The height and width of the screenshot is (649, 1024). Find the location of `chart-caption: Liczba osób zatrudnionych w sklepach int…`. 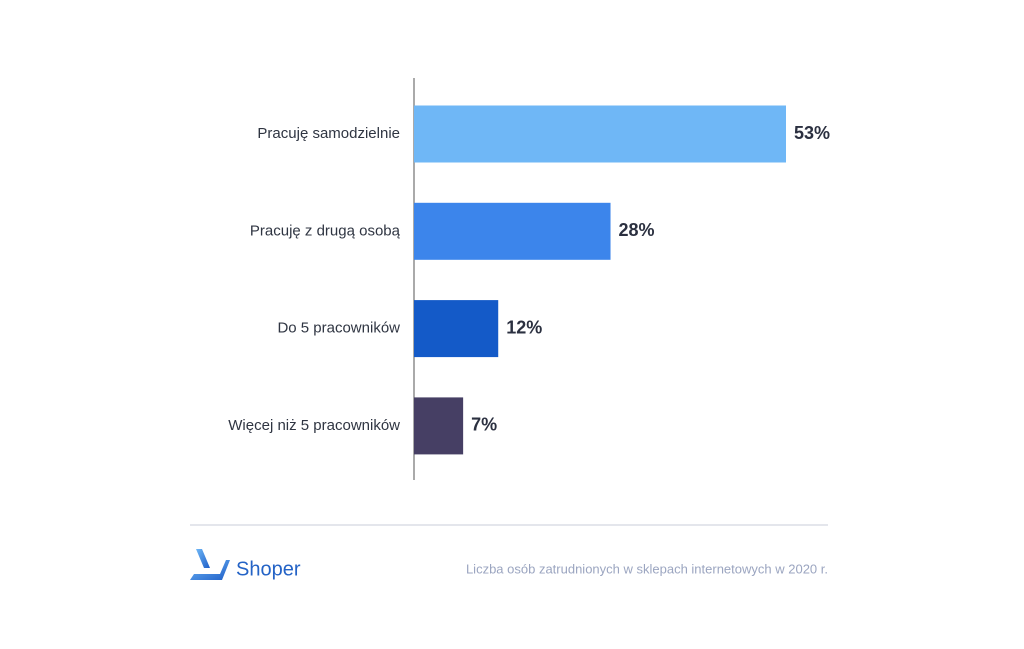

chart-caption: Liczba osób zatrudnionych w sklepach int… is located at coordinates (647, 568).